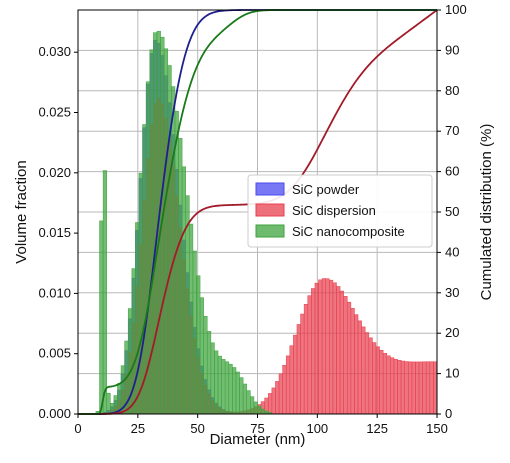 The height and width of the screenshot is (463, 510). What do you see at coordinates (54, 232) in the screenshot?
I see `y-tick-label: 0.015` at bounding box center [54, 232].